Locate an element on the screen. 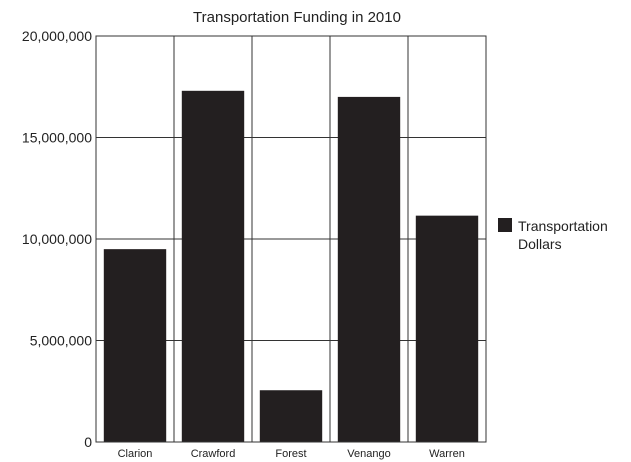  x-tick-label-forest: Forest is located at coordinates (290, 454).